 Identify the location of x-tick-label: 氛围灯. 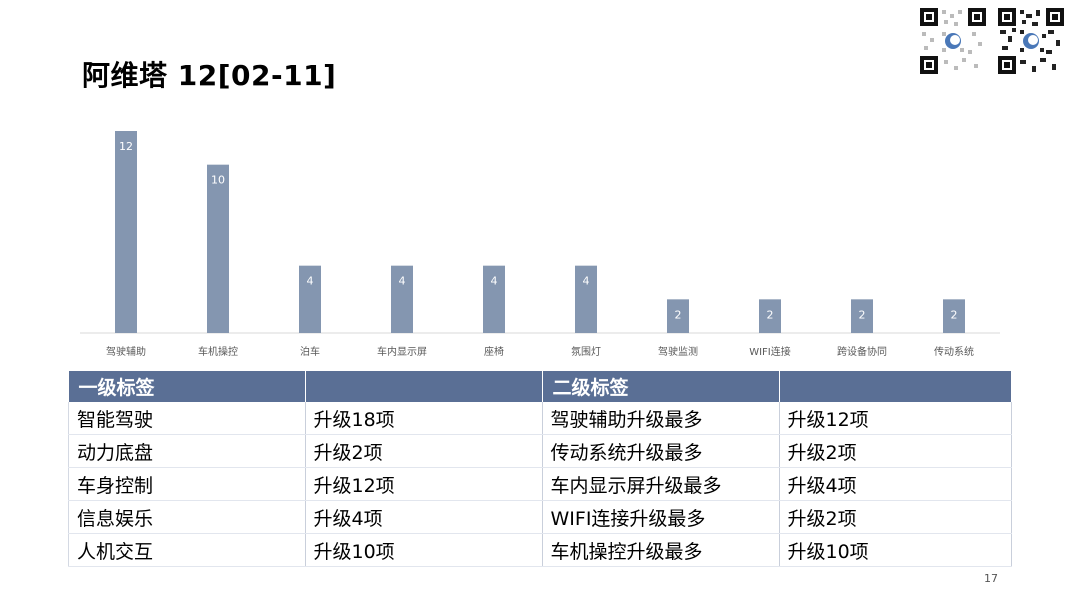
(586, 351).